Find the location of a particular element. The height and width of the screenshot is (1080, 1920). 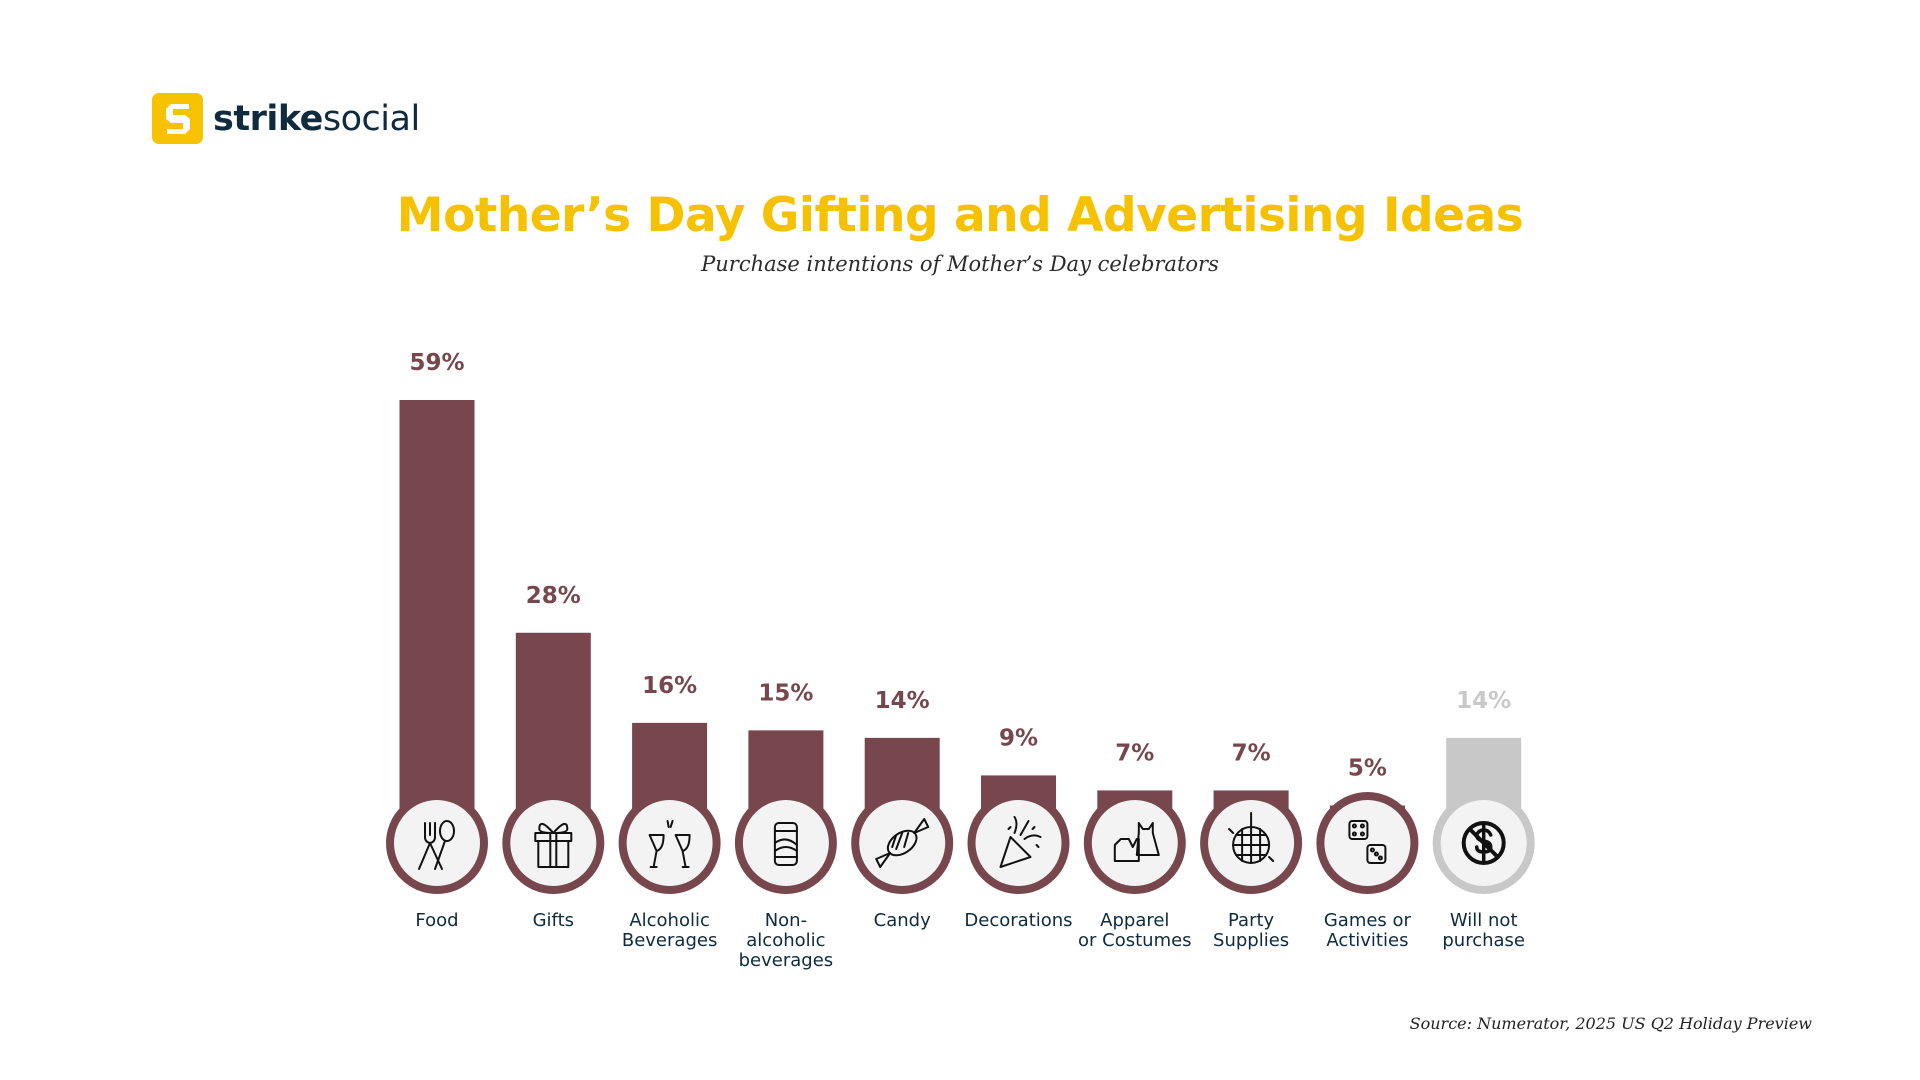

data-label: 16% is located at coordinates (669, 686).